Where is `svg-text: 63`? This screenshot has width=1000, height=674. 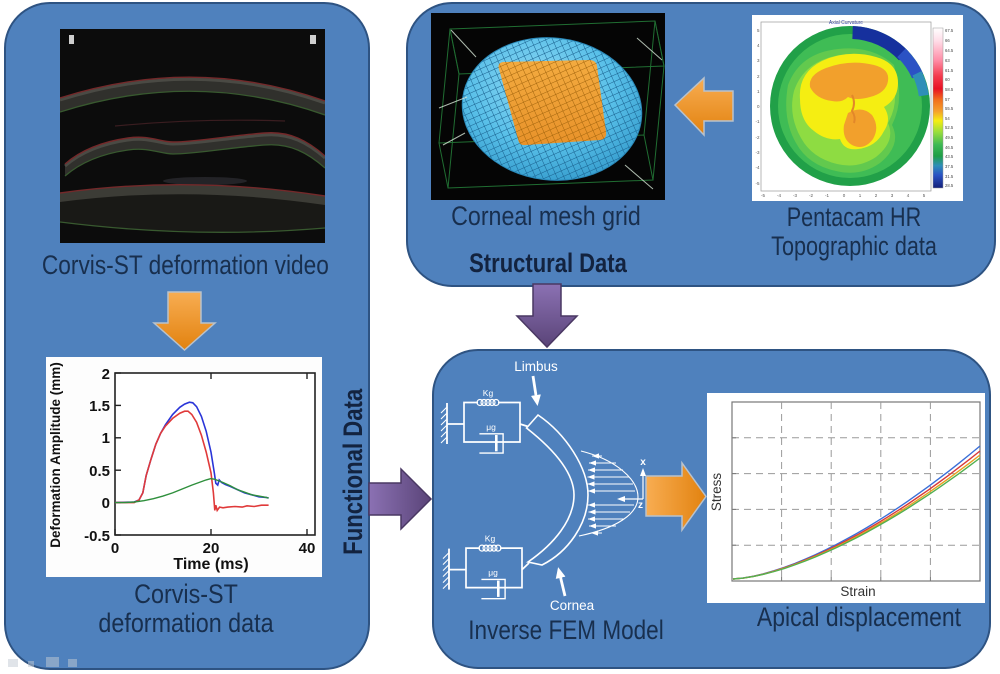 svg-text: 63 is located at coordinates (947, 60).